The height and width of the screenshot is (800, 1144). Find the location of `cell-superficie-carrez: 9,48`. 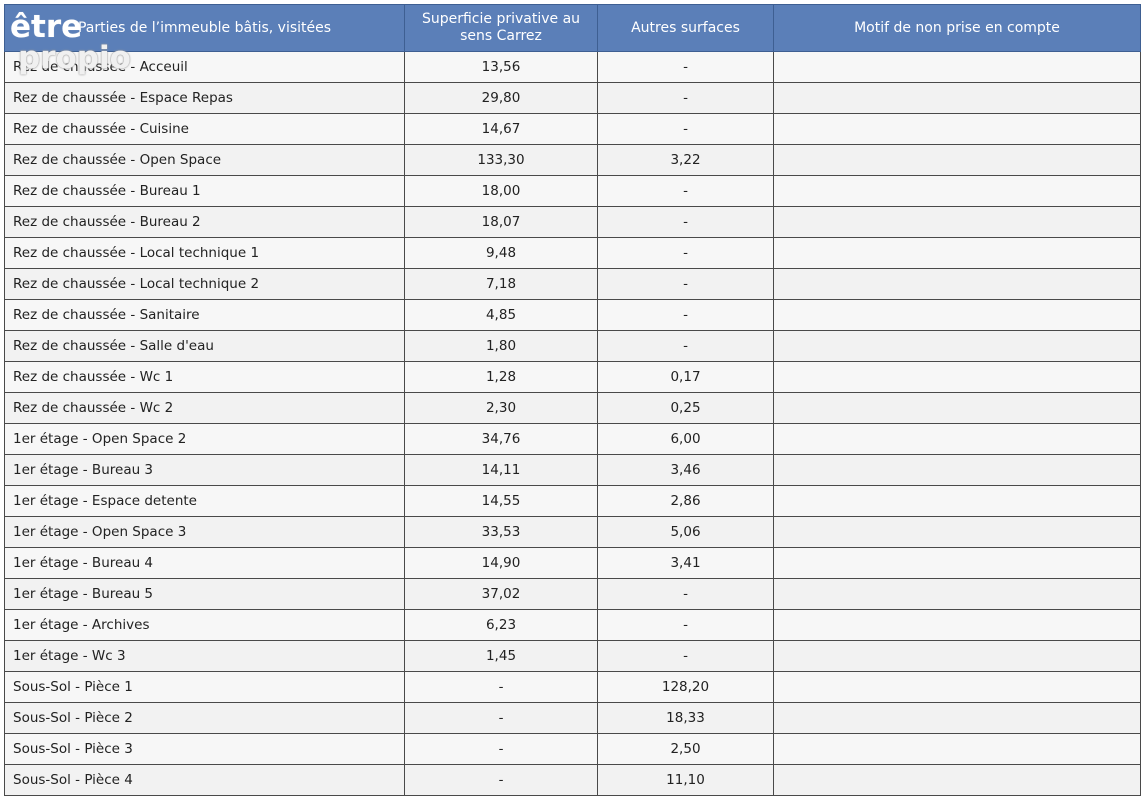

cell-superficie-carrez: 9,48 is located at coordinates (501, 253).